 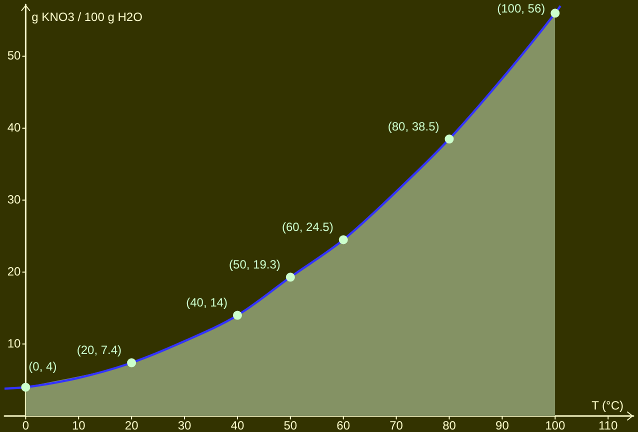 What do you see at coordinates (608, 425) in the screenshot?
I see `x-tick-label: 110` at bounding box center [608, 425].